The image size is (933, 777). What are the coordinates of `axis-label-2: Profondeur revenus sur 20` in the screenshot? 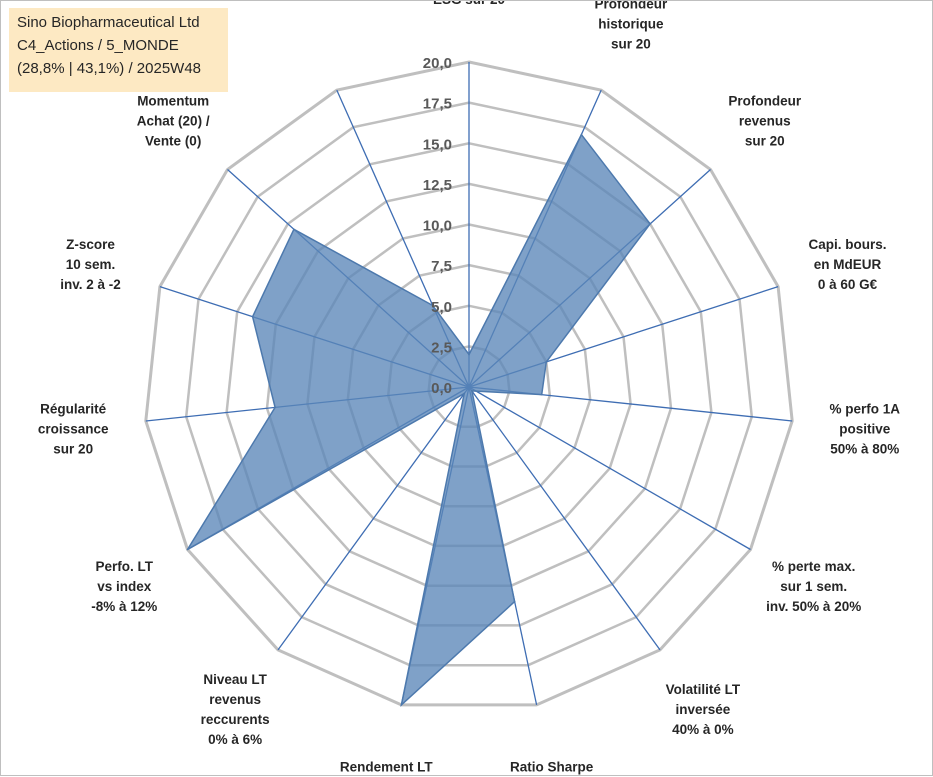 It's located at (764, 121).